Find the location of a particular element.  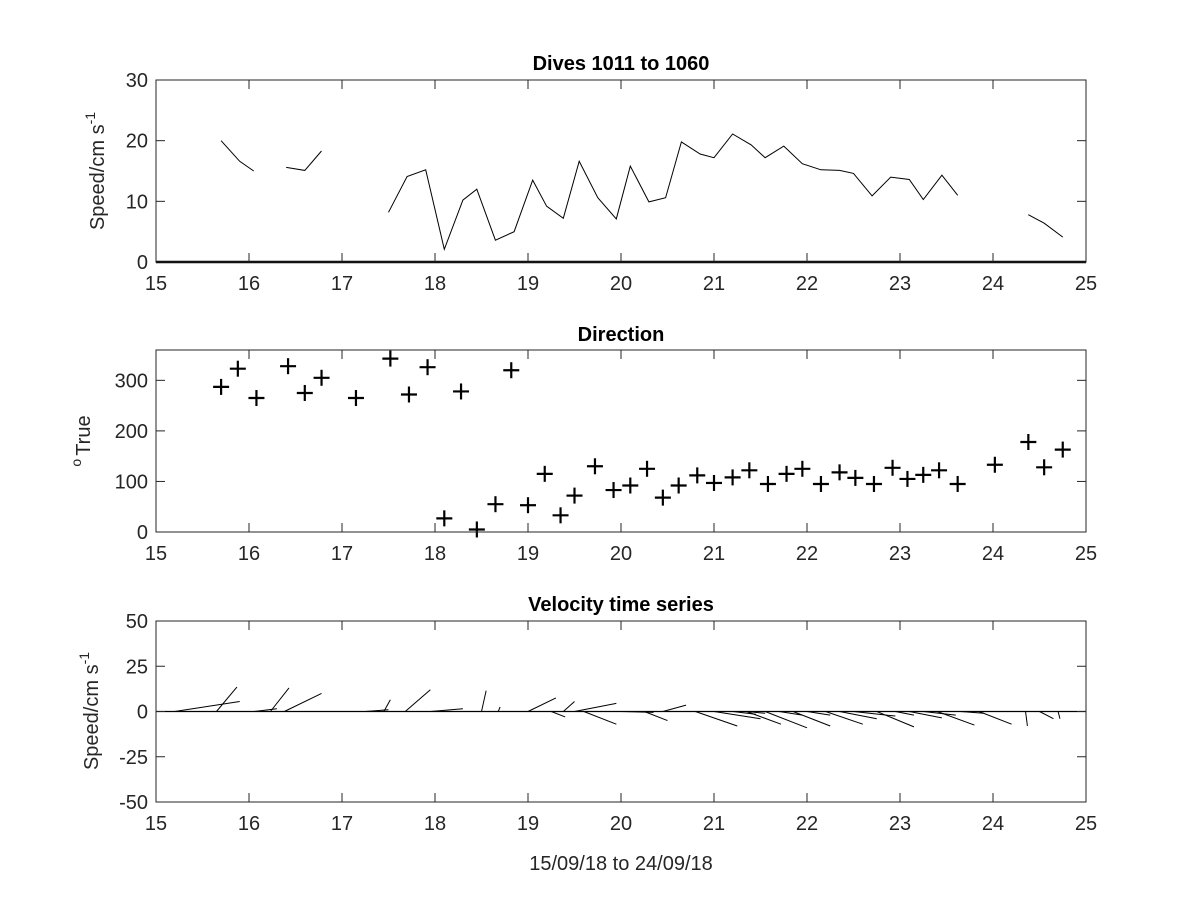

velocity-chart-title: Velocity time series is located at coordinates (621, 605).